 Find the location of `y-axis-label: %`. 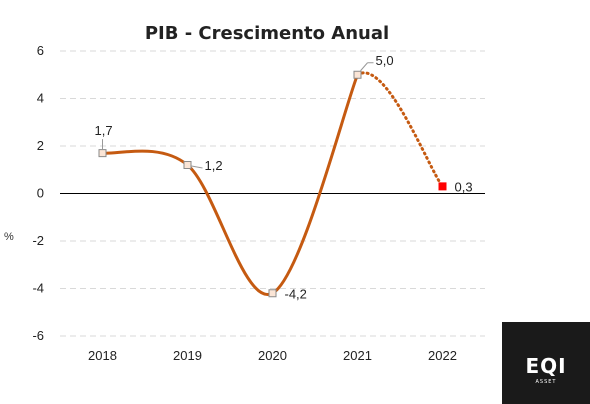

y-axis-label: % is located at coordinates (9, 237).